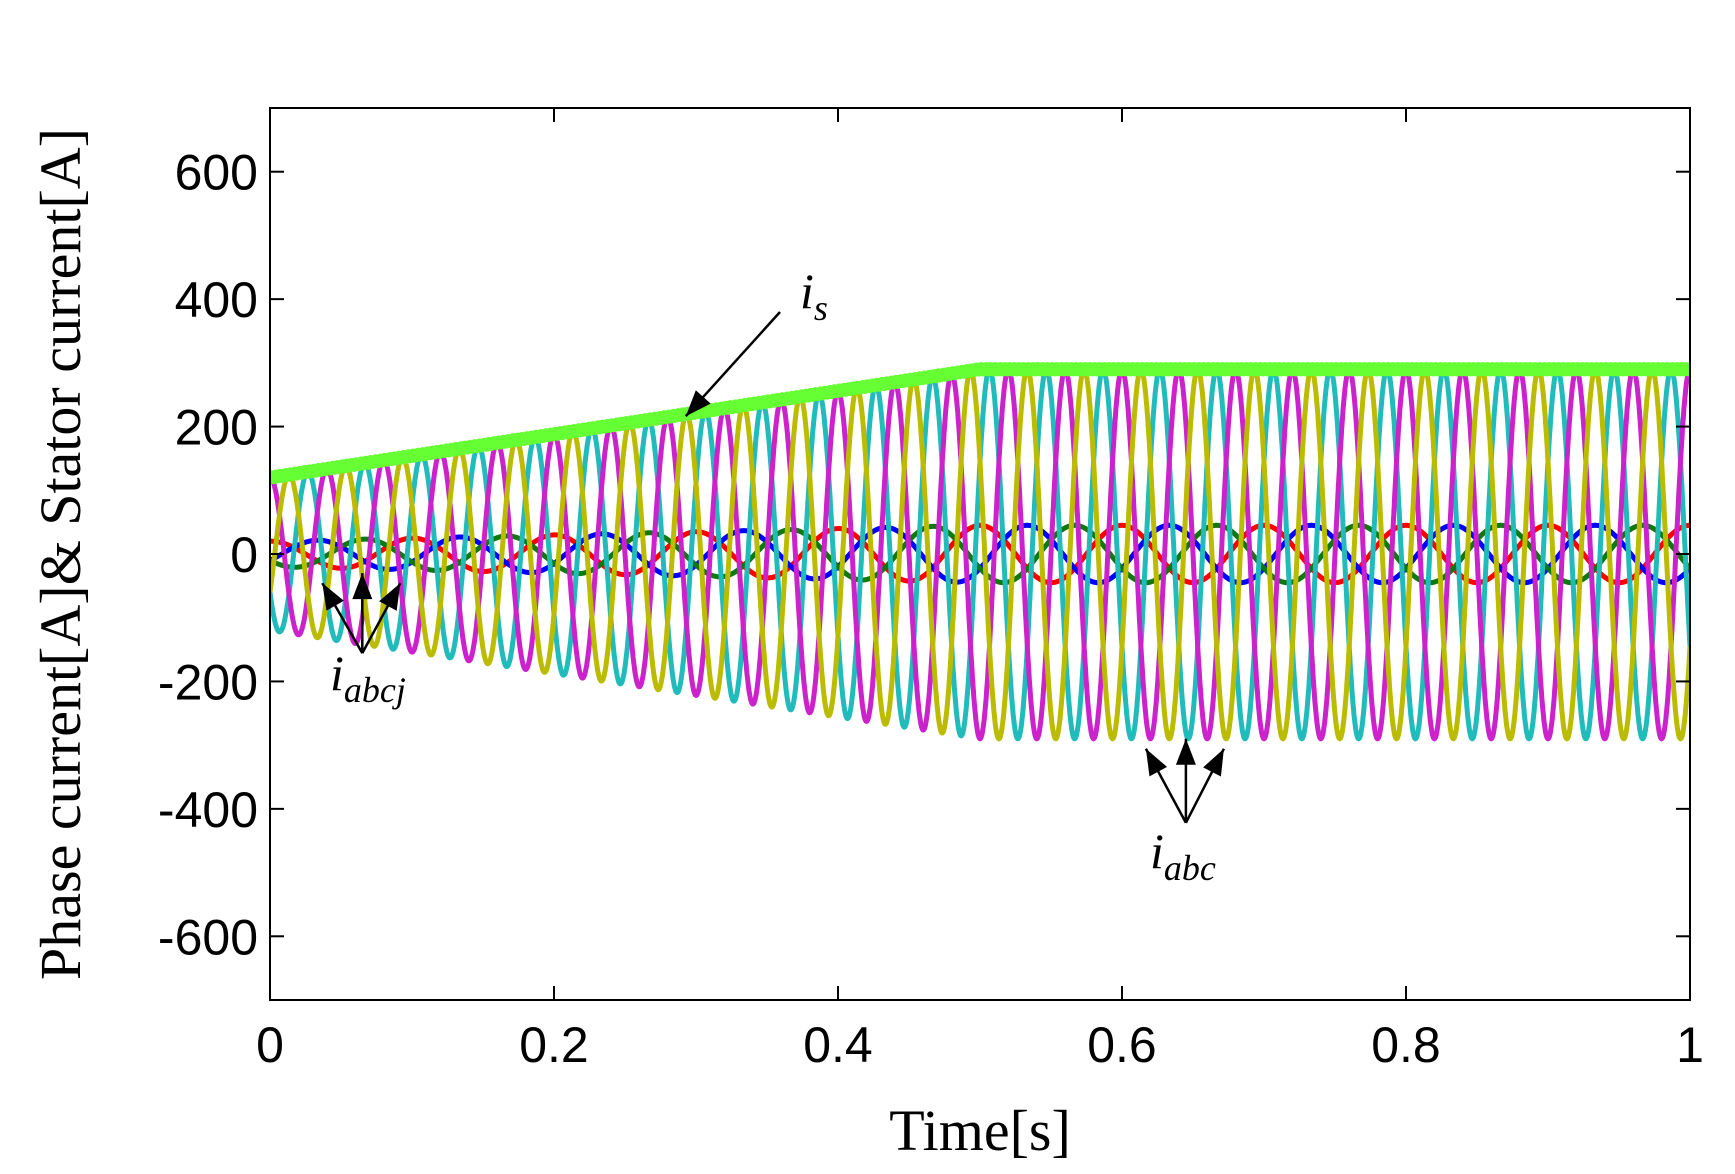 This screenshot has height=1174, width=1735. Describe the element at coordinates (838, 1045) in the screenshot. I see `x-tick-label: 0.4` at that location.